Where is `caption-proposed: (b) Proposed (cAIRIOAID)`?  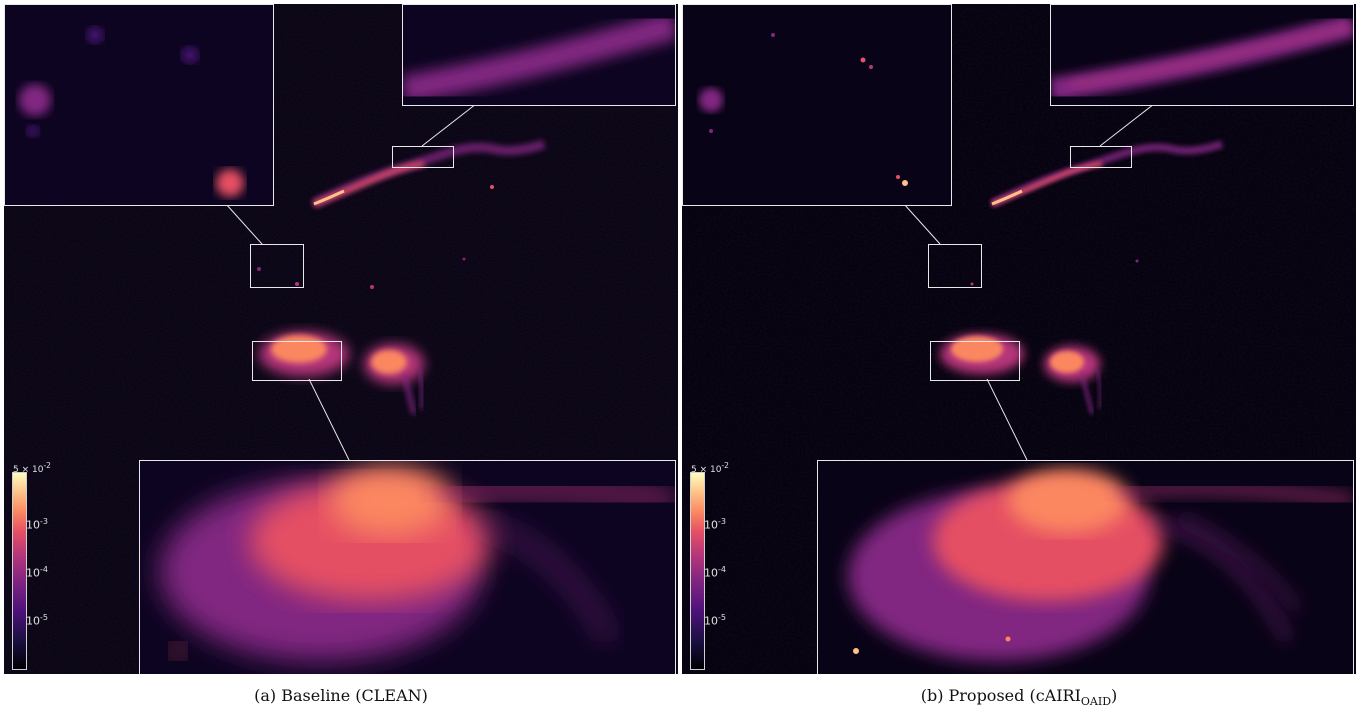 caption-proposed: (b) Proposed (cAIRIOAID) is located at coordinates (1019, 697).